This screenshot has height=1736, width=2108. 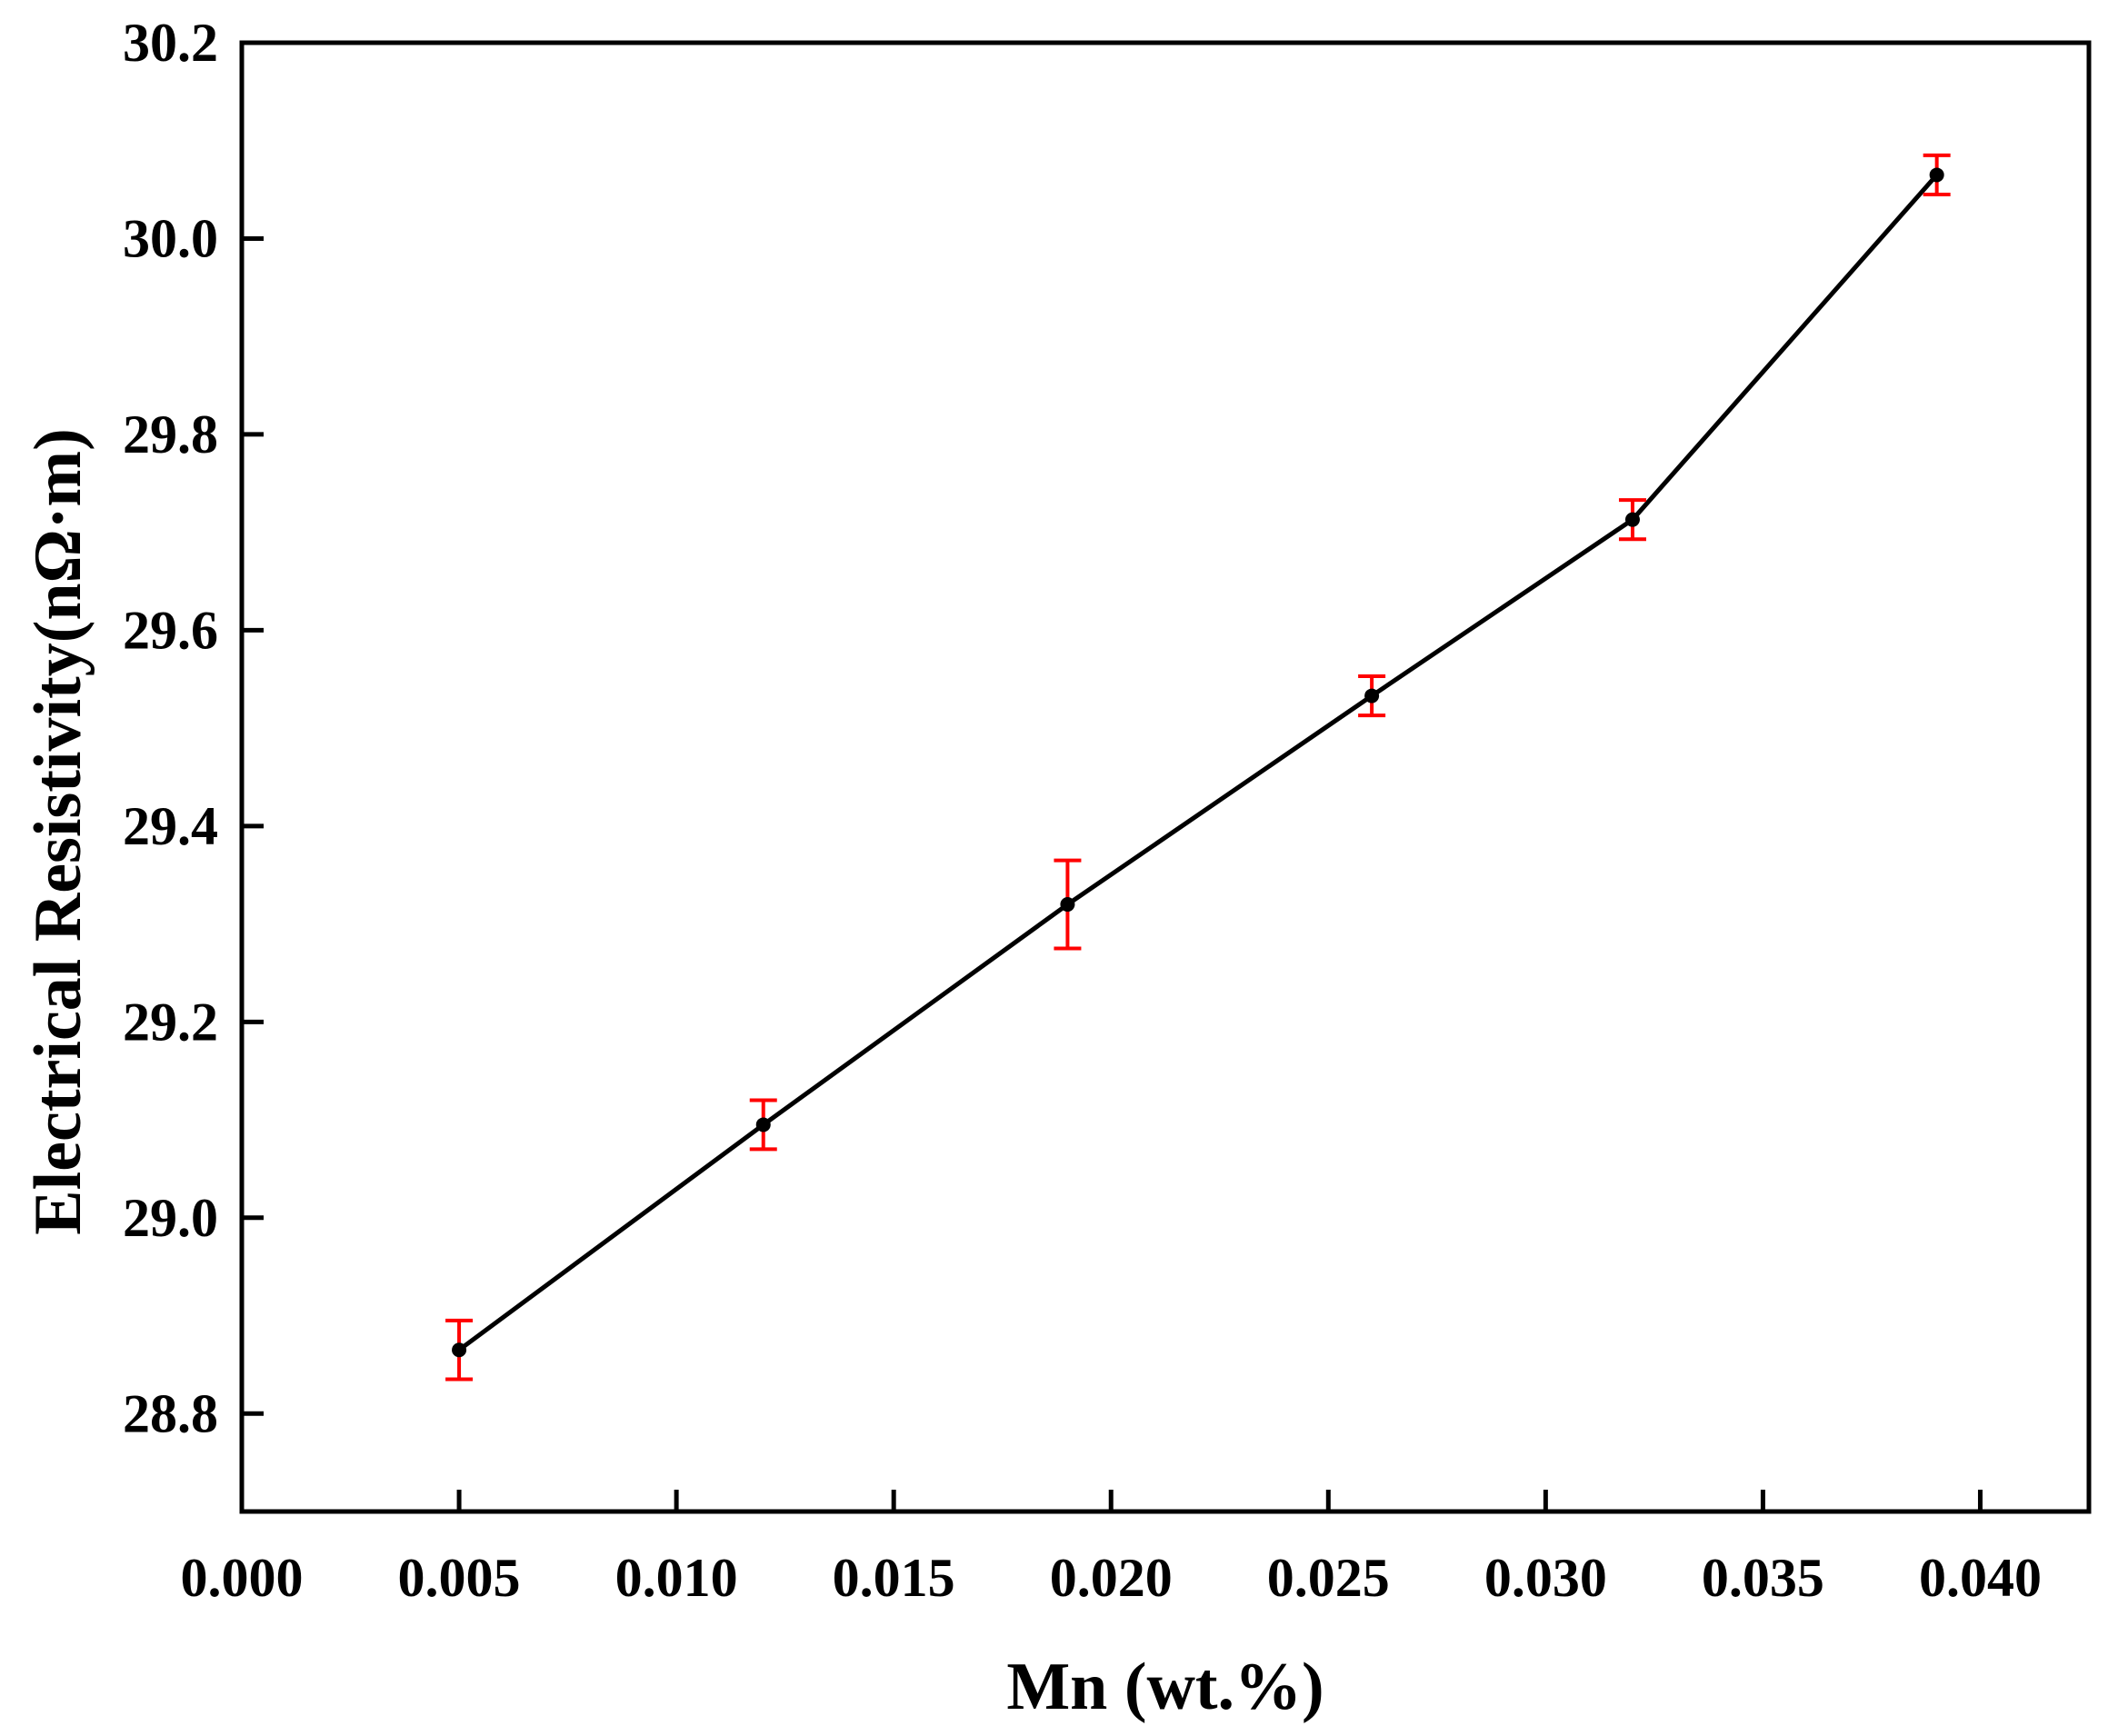 What do you see at coordinates (170, 1218) in the screenshot?
I see `y-tick-label: 29.0` at bounding box center [170, 1218].